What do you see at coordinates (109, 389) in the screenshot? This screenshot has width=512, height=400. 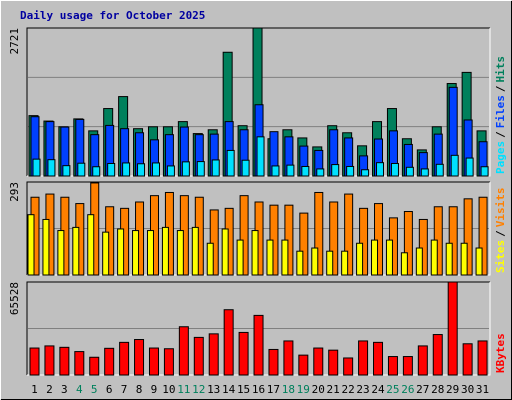 I see `x-tick-label: 6` at bounding box center [109, 389].